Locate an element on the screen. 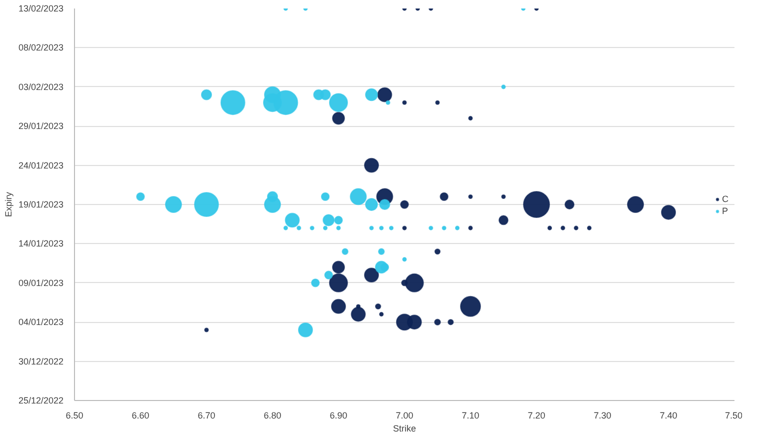 The height and width of the screenshot is (448, 770). x-tick-label: 6.90 is located at coordinates (339, 415).